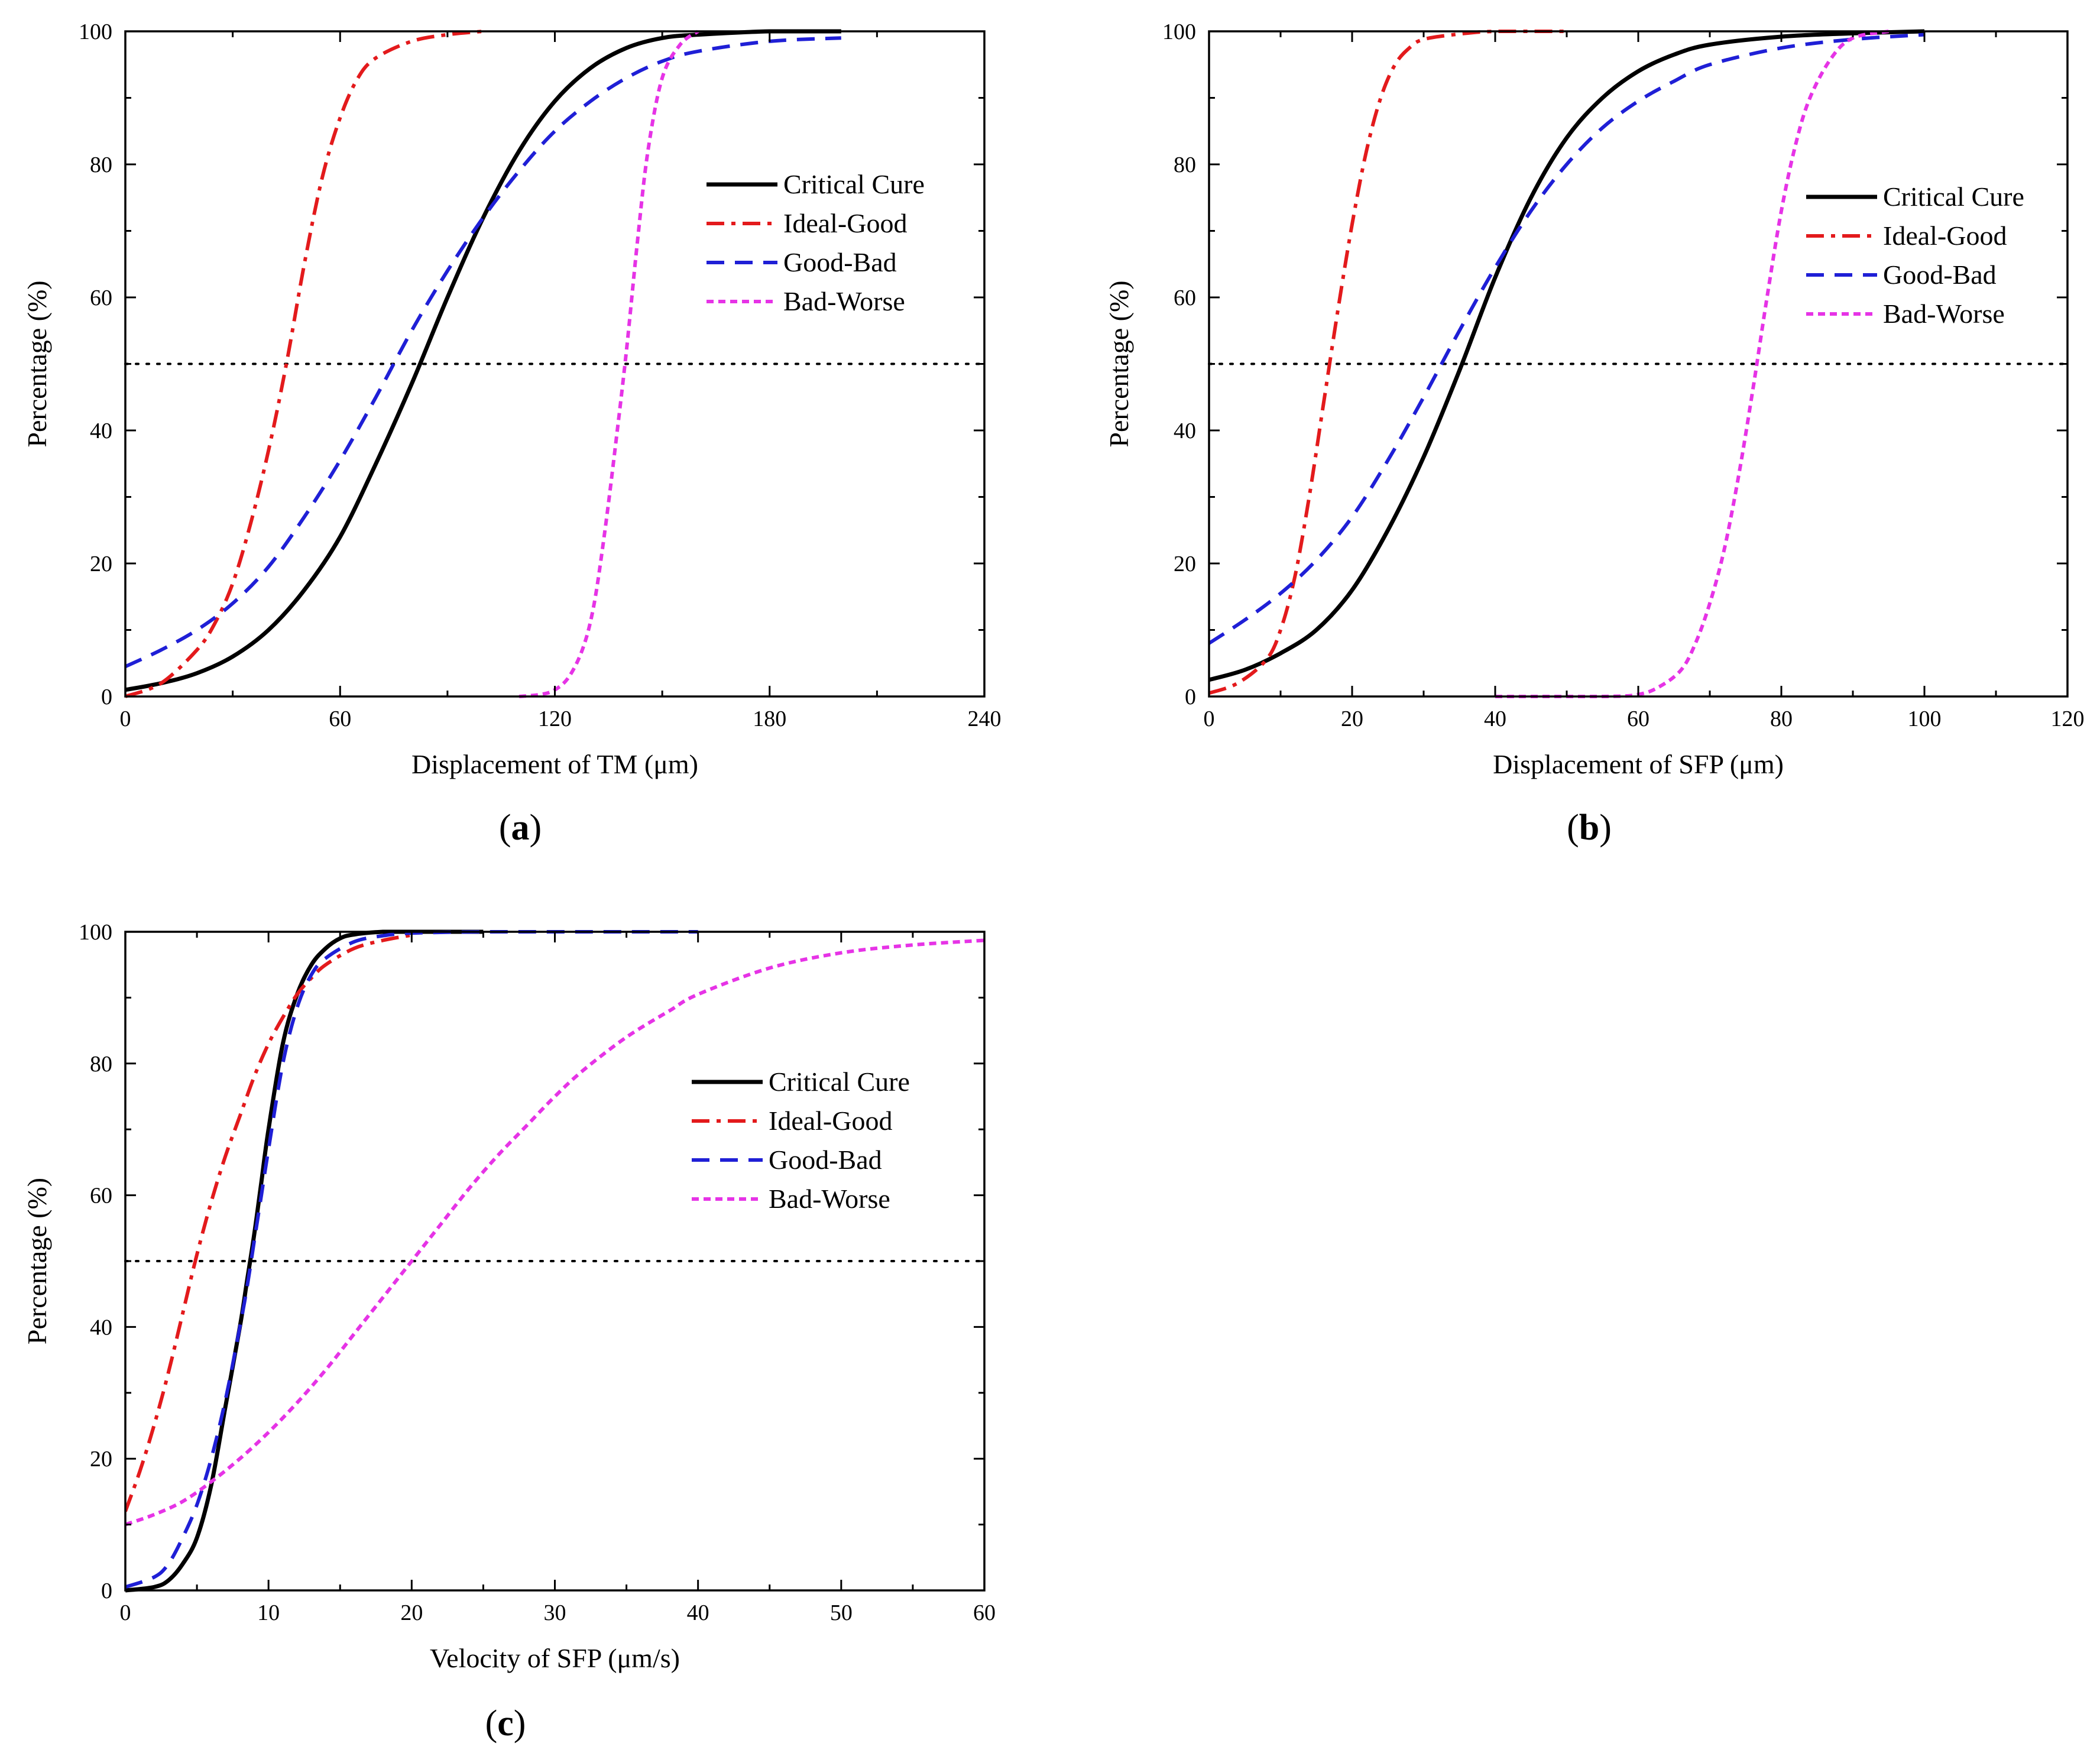 Image resolution: width=2100 pixels, height=1753 pixels. Describe the element at coordinates (1639, 764) in the screenshot. I see `x-axis-title: Displacement of SFP (μm)` at that location.